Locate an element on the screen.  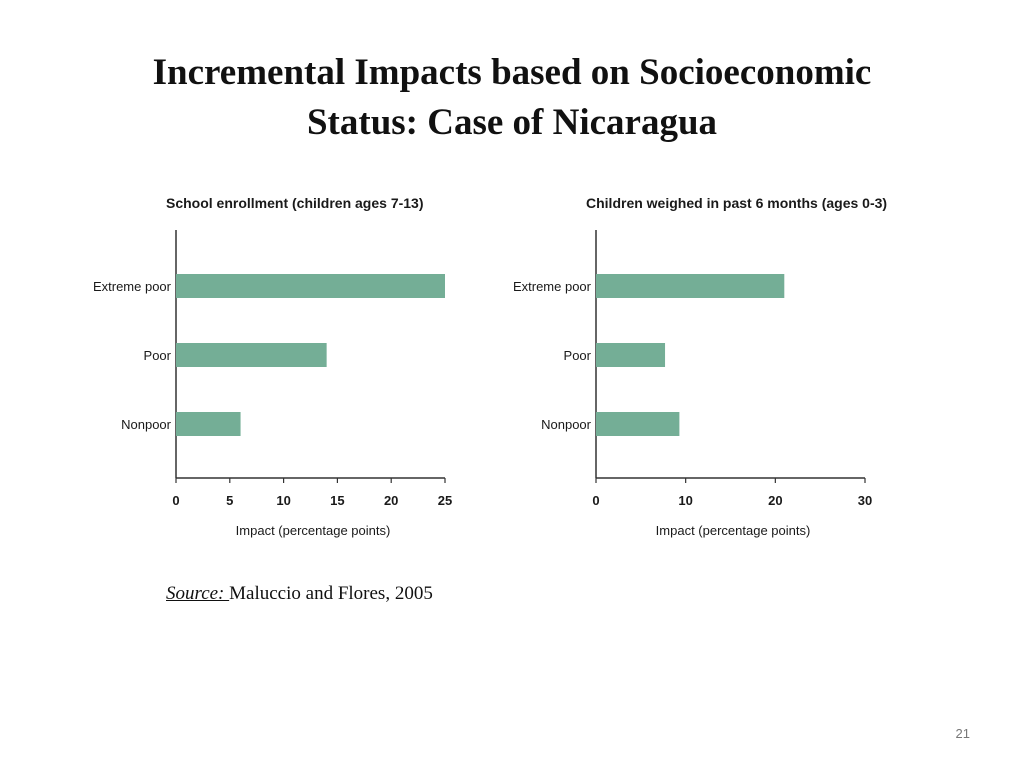
title-line-2: Status: Case of Nicaragua is located at coordinates (512, 122).